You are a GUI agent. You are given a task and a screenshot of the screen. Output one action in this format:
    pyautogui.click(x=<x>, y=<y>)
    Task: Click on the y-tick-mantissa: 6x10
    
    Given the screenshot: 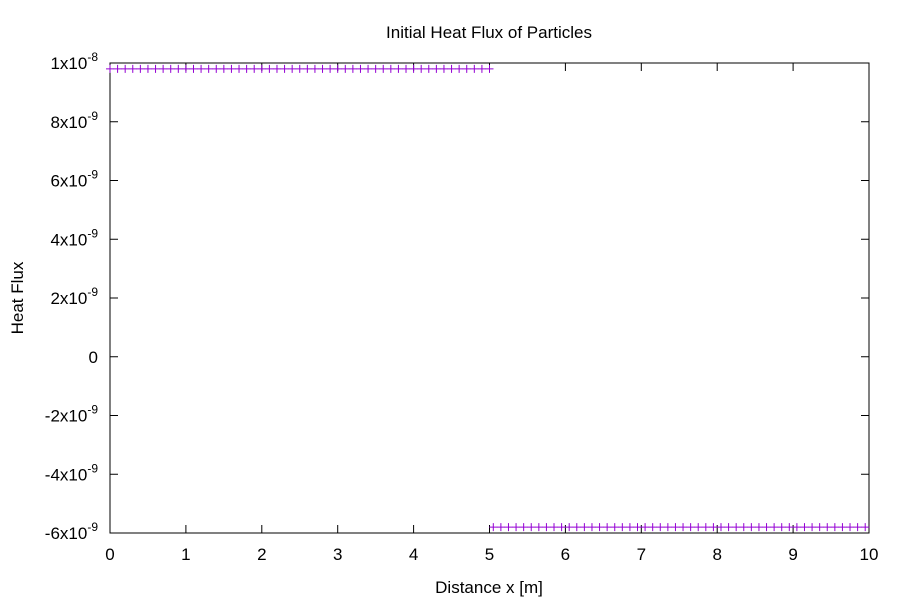 What is the action you would take?
    pyautogui.click(x=68, y=181)
    